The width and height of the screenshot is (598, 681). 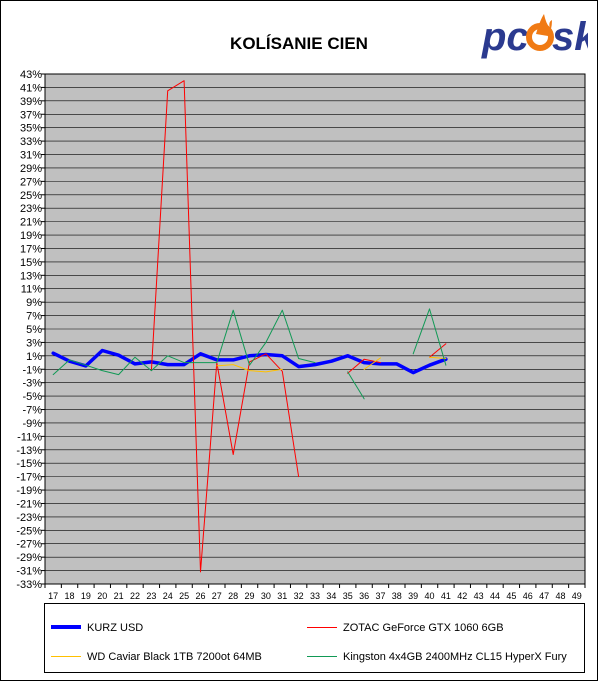 What do you see at coordinates (29, 572) in the screenshot?
I see `y-tick-label: -31%` at bounding box center [29, 572].